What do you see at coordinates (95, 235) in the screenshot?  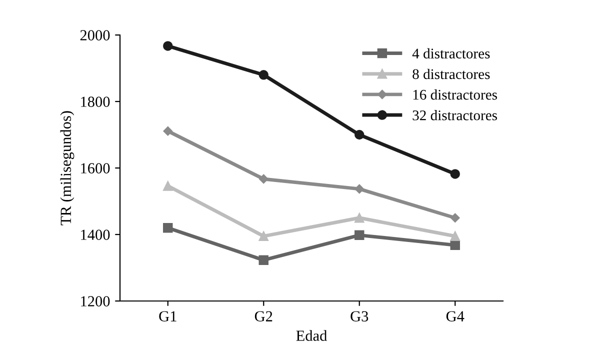 I see `y-tick-label: 1400` at bounding box center [95, 235].